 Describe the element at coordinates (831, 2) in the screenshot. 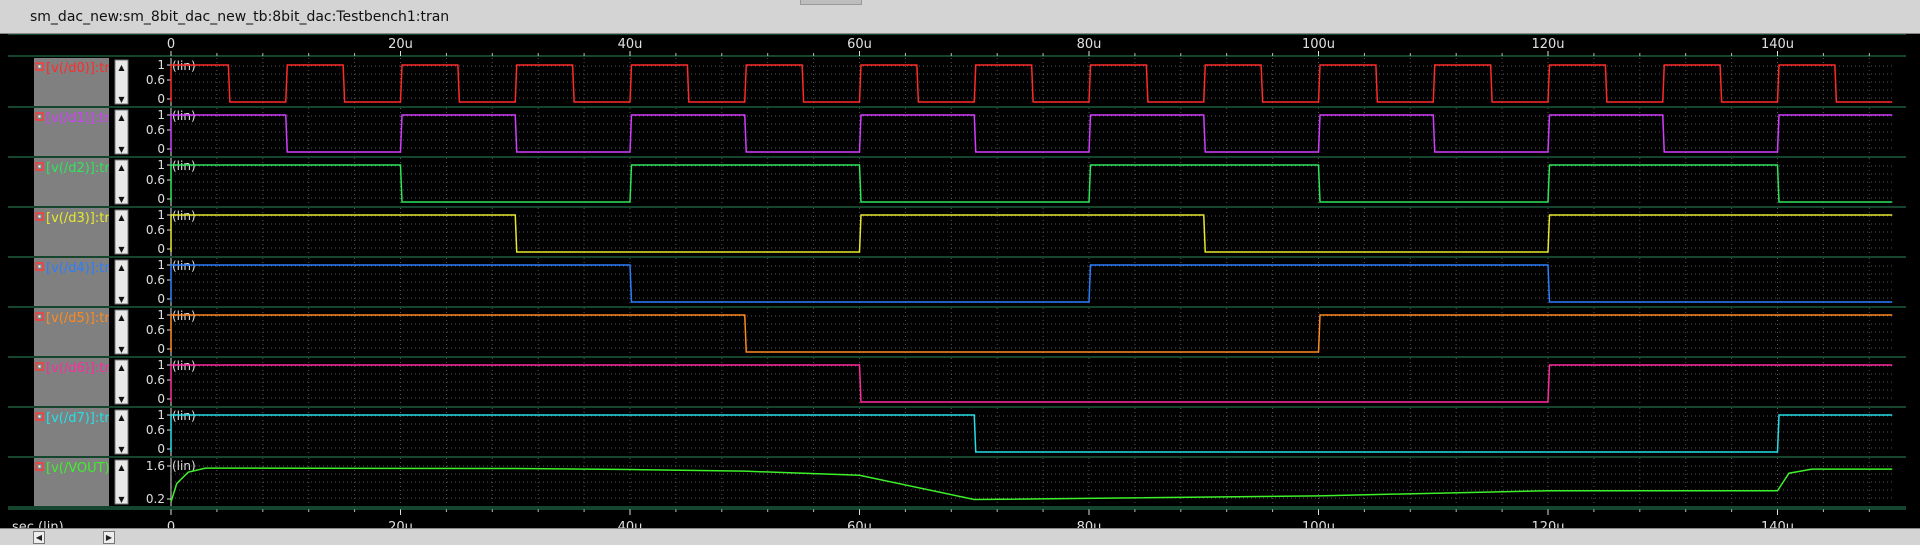

I see `title-bar-tab` at that location.